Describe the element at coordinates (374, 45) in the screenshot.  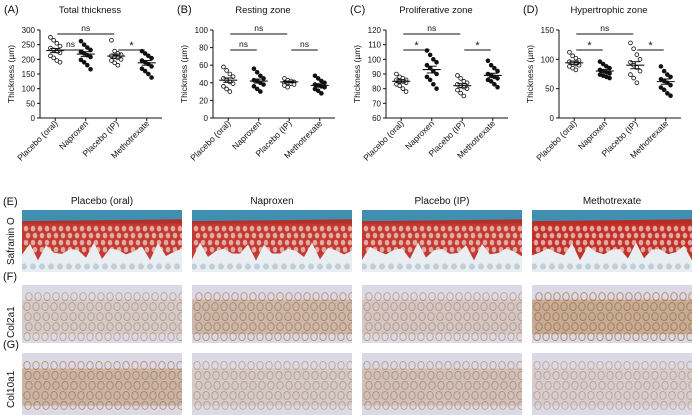
I see `y-tick-label: 110` at that location.